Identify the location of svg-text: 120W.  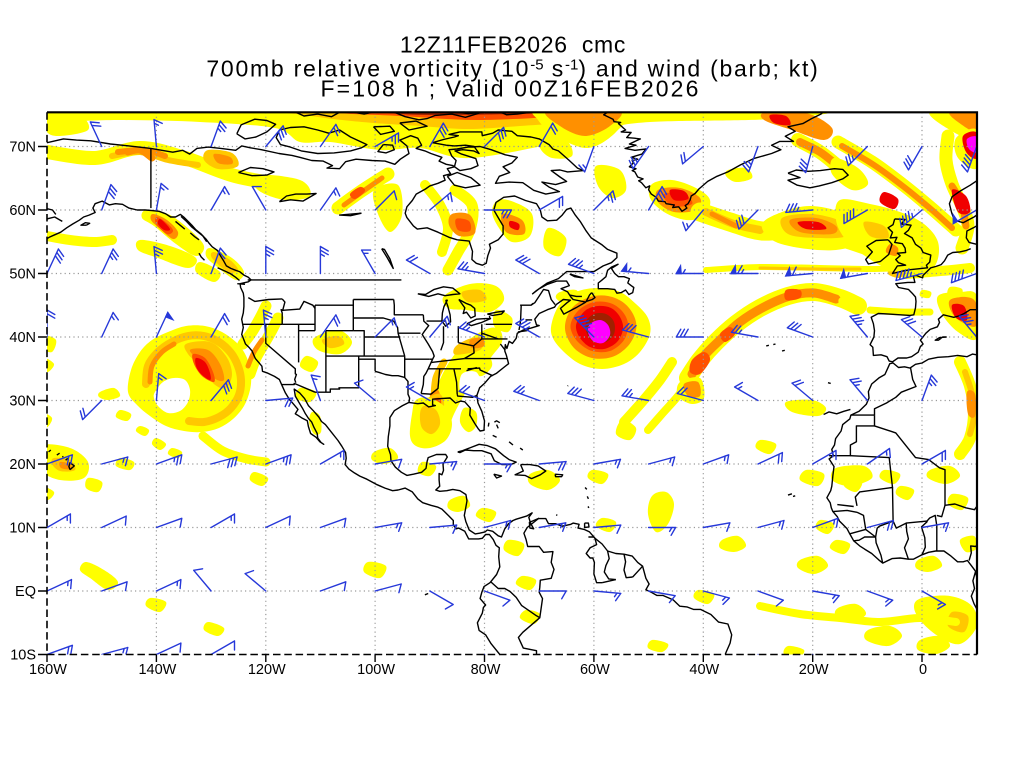
(267, 670).